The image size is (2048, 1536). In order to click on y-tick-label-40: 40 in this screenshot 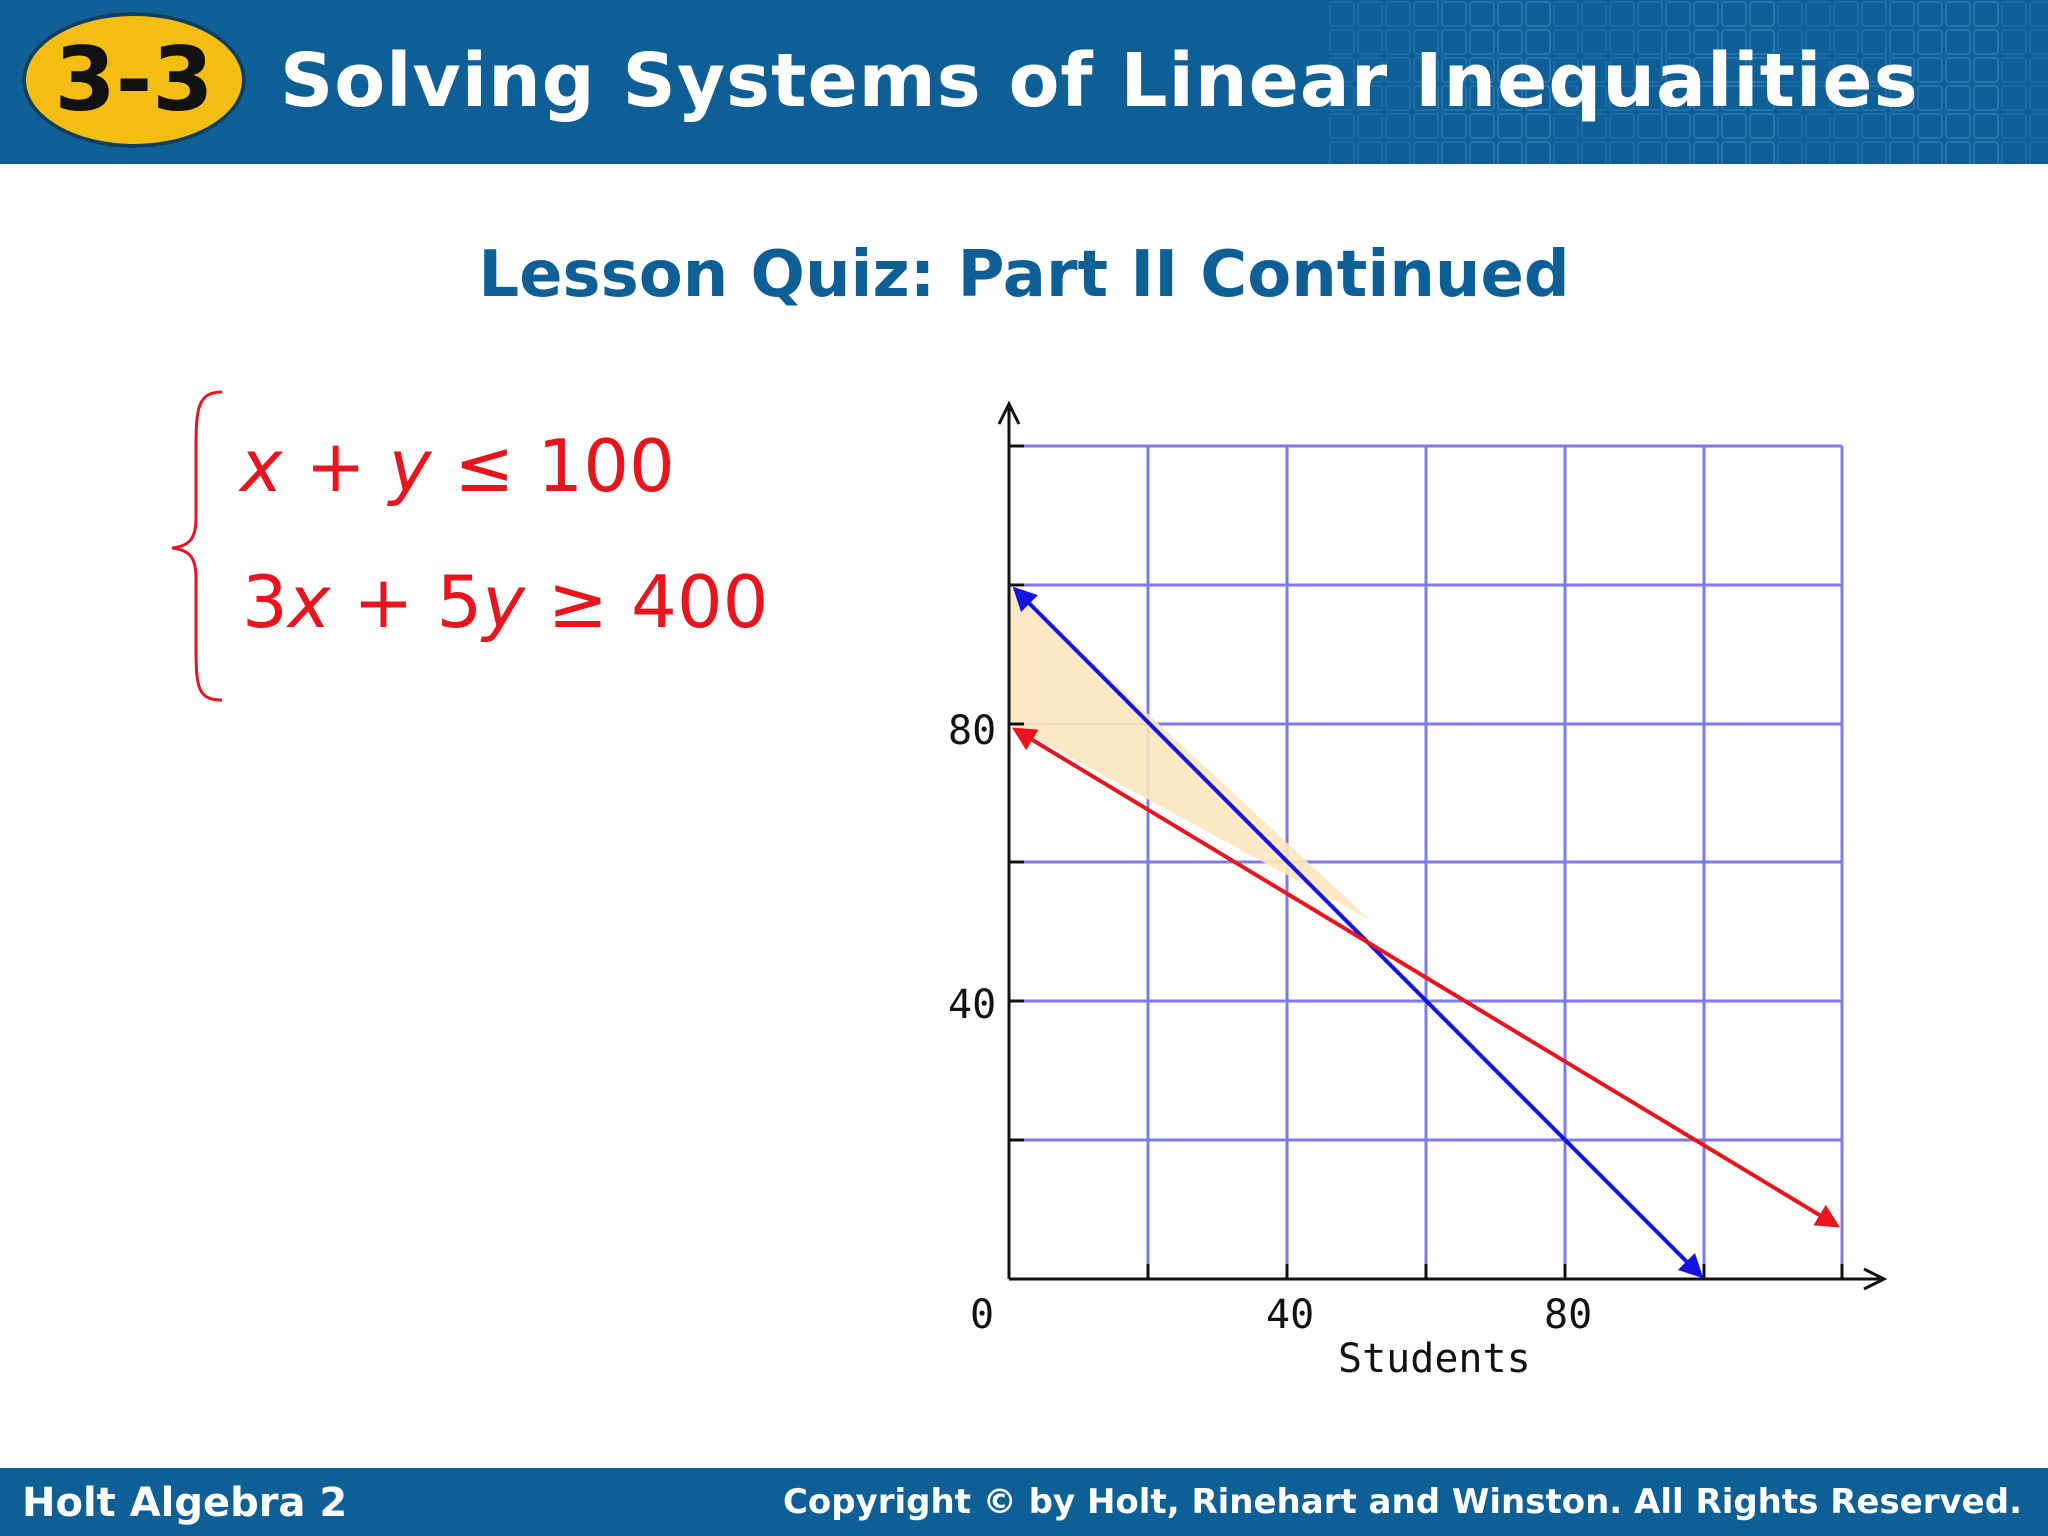, I will do `click(972, 1005)`.